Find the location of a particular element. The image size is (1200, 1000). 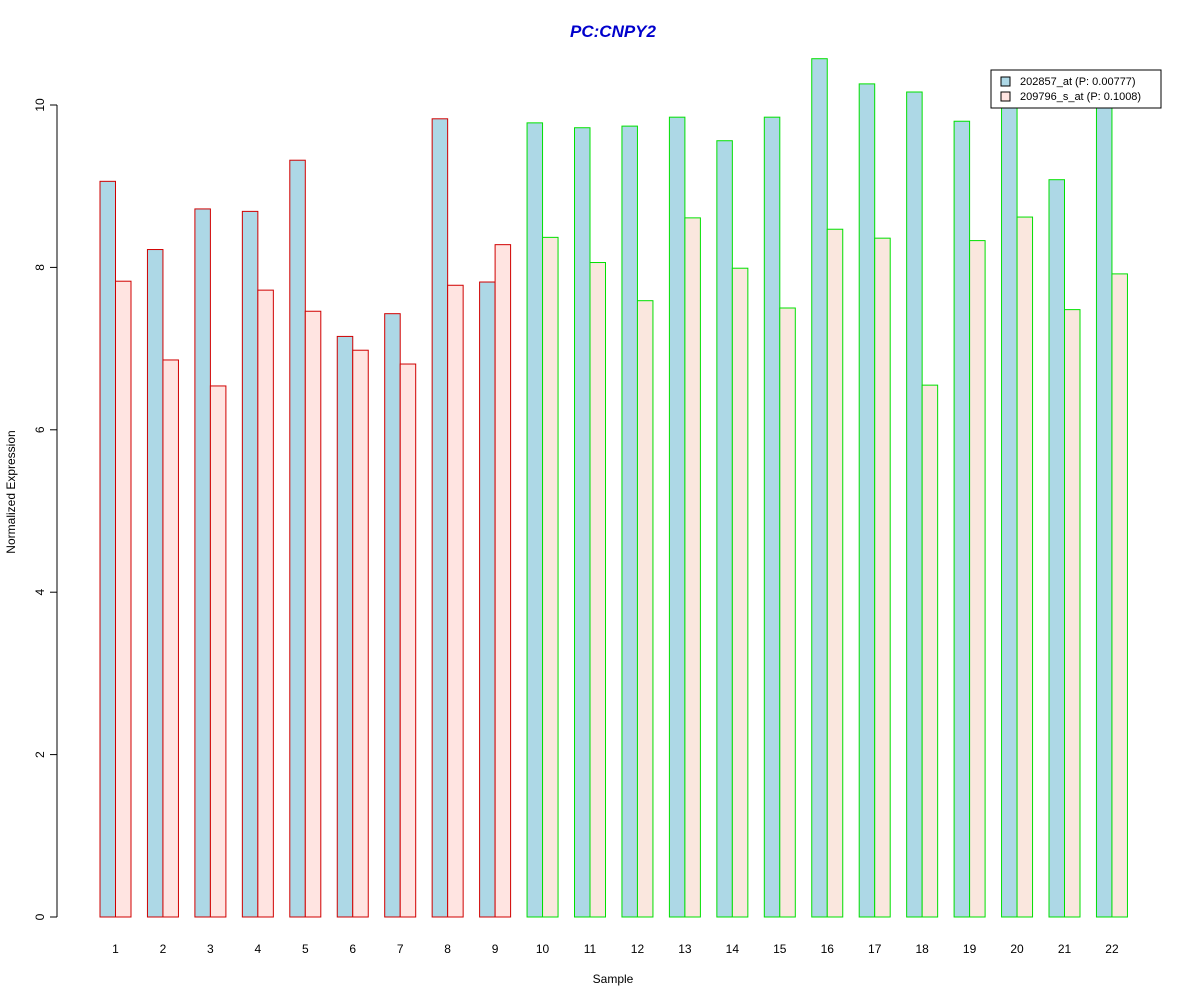

x-tick-label: 2 is located at coordinates (163, 949).